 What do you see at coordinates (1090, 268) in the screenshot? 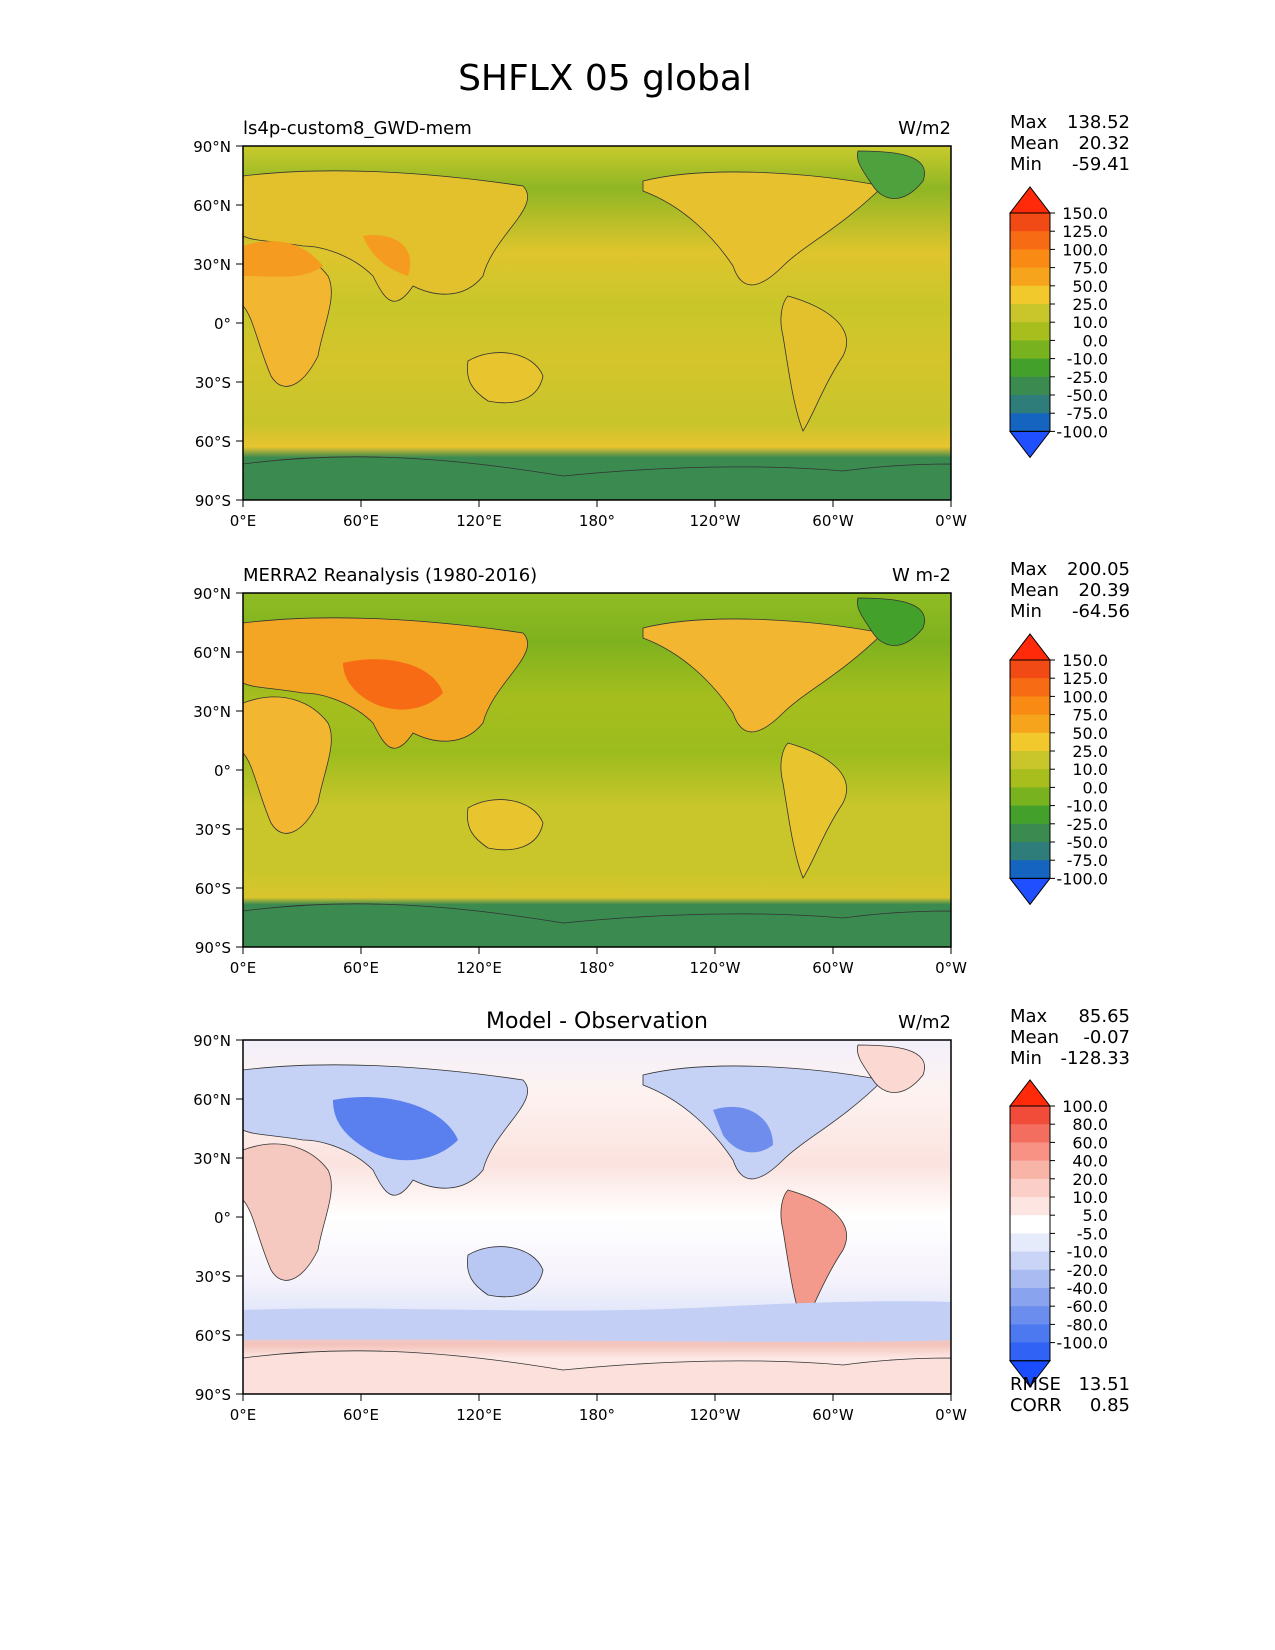
I see `colorbar-label: 75.0` at bounding box center [1090, 268].